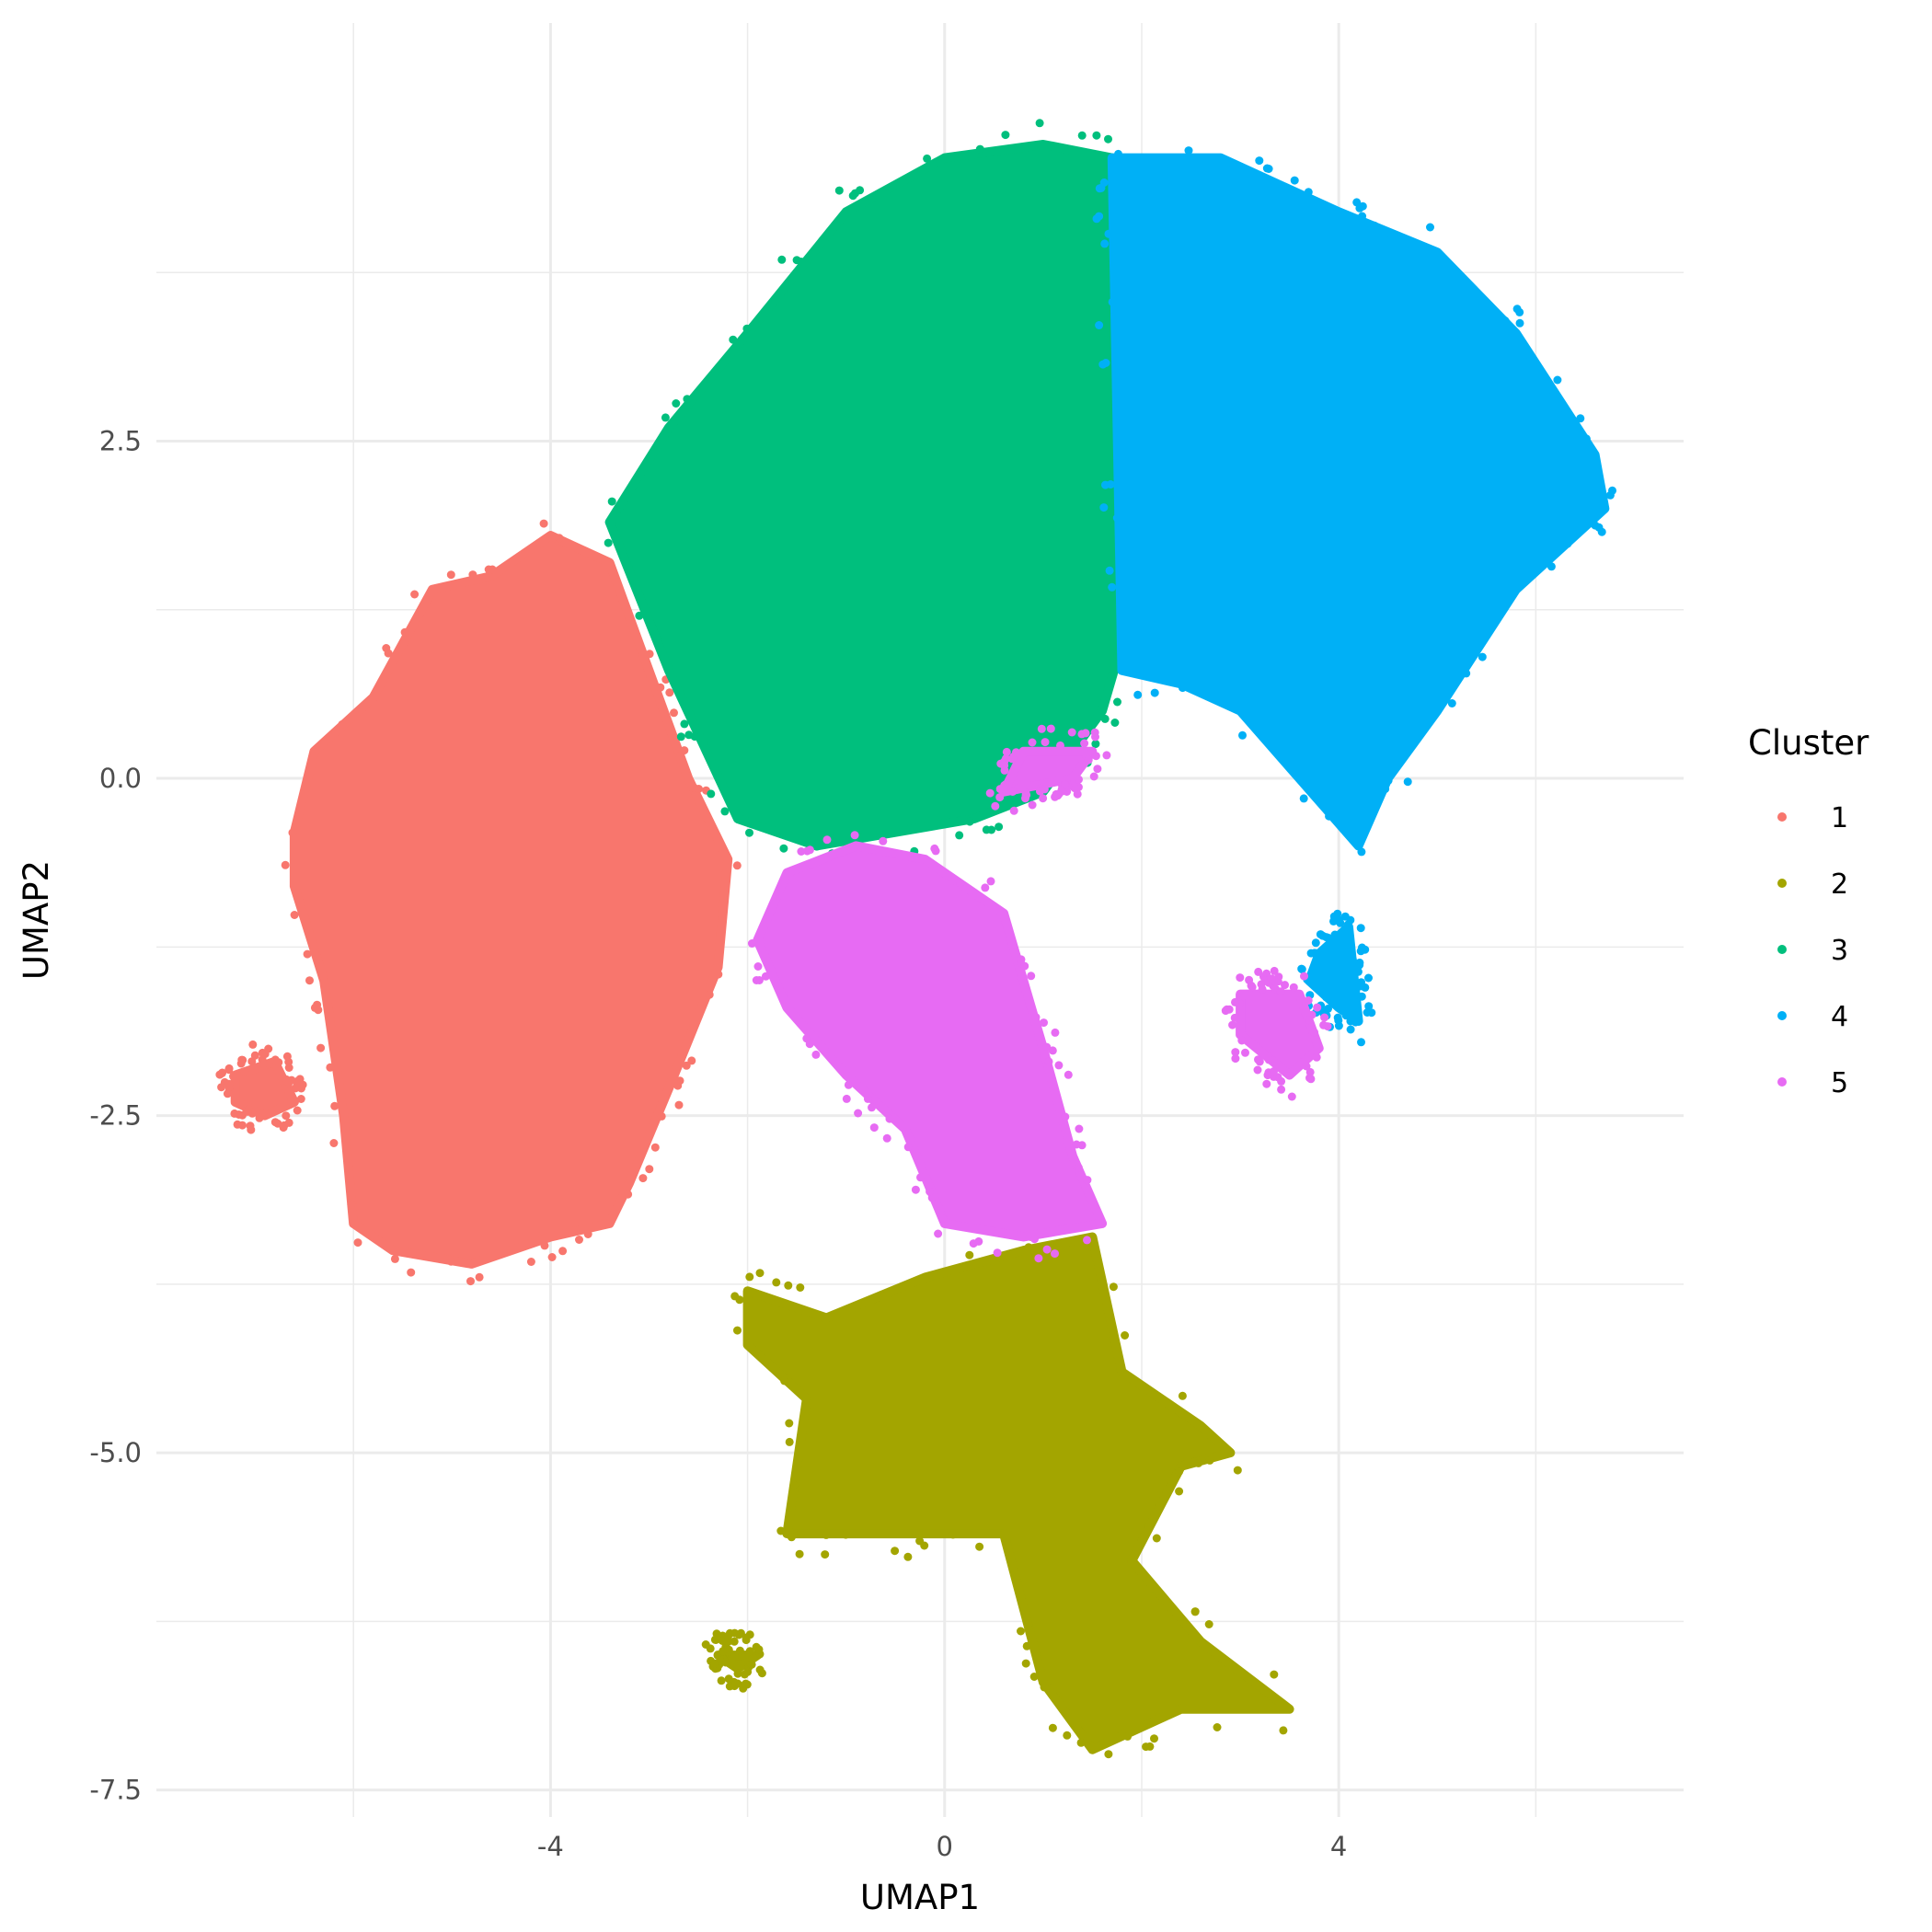  What do you see at coordinates (511, 900) in the screenshot?
I see `cluster-1-region` at bounding box center [511, 900].